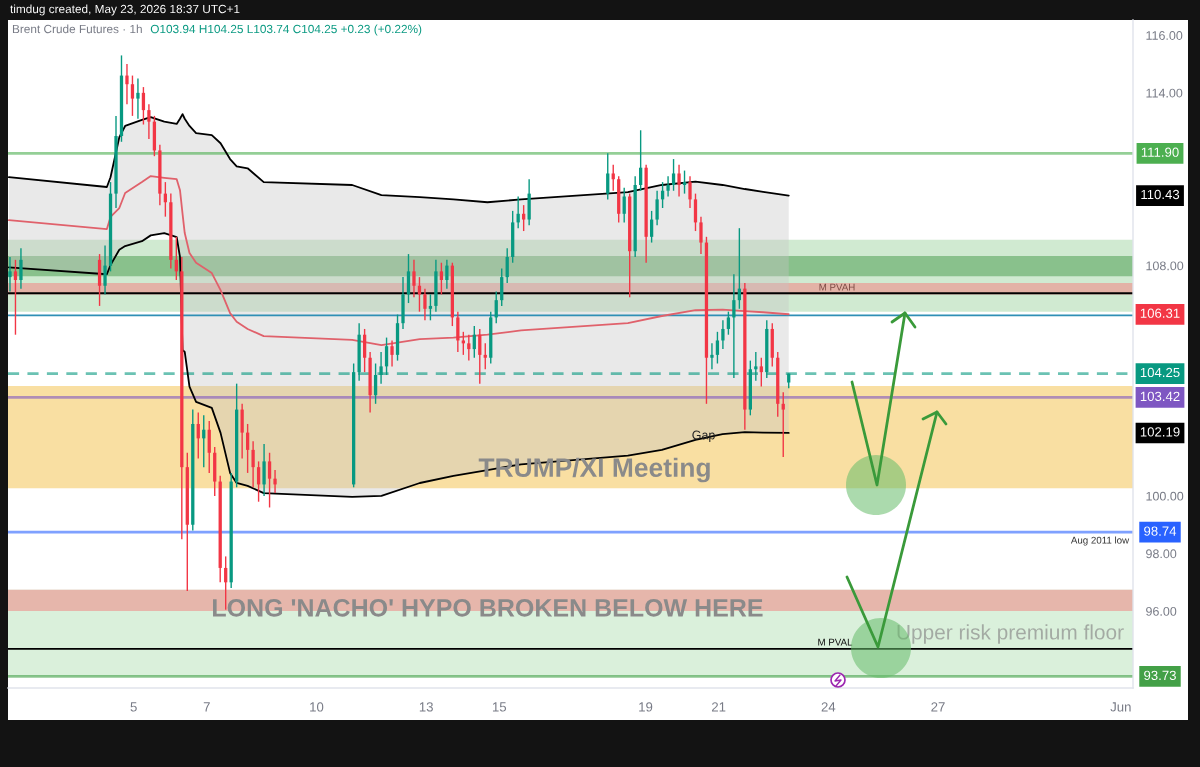 The height and width of the screenshot is (767, 1200). What do you see at coordinates (499, 707) in the screenshot?
I see `x-tick-label: 15` at bounding box center [499, 707].